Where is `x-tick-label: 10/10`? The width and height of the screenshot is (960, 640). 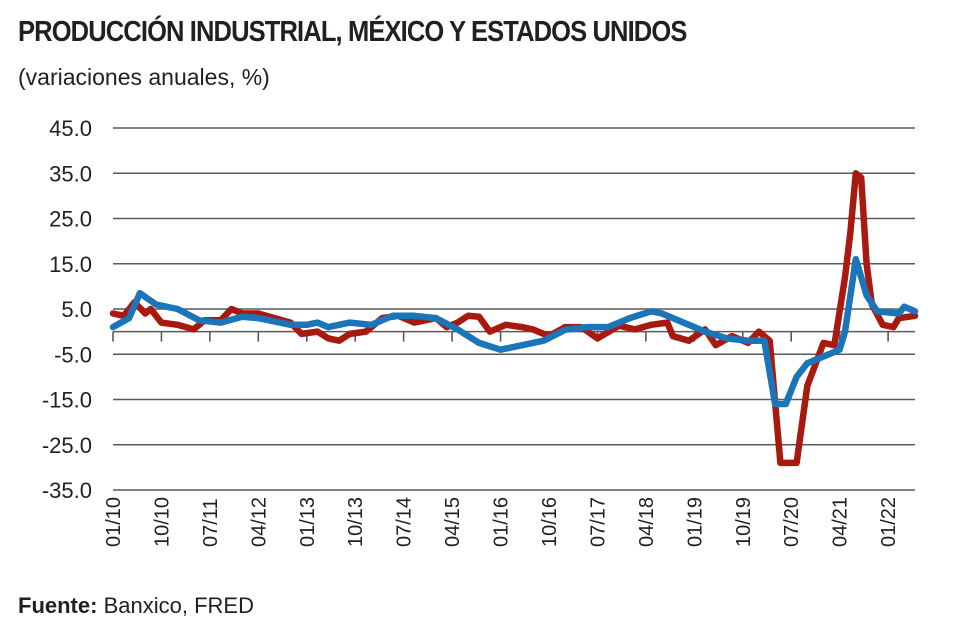
x-tick-label: 10/10 is located at coordinates (162, 522).